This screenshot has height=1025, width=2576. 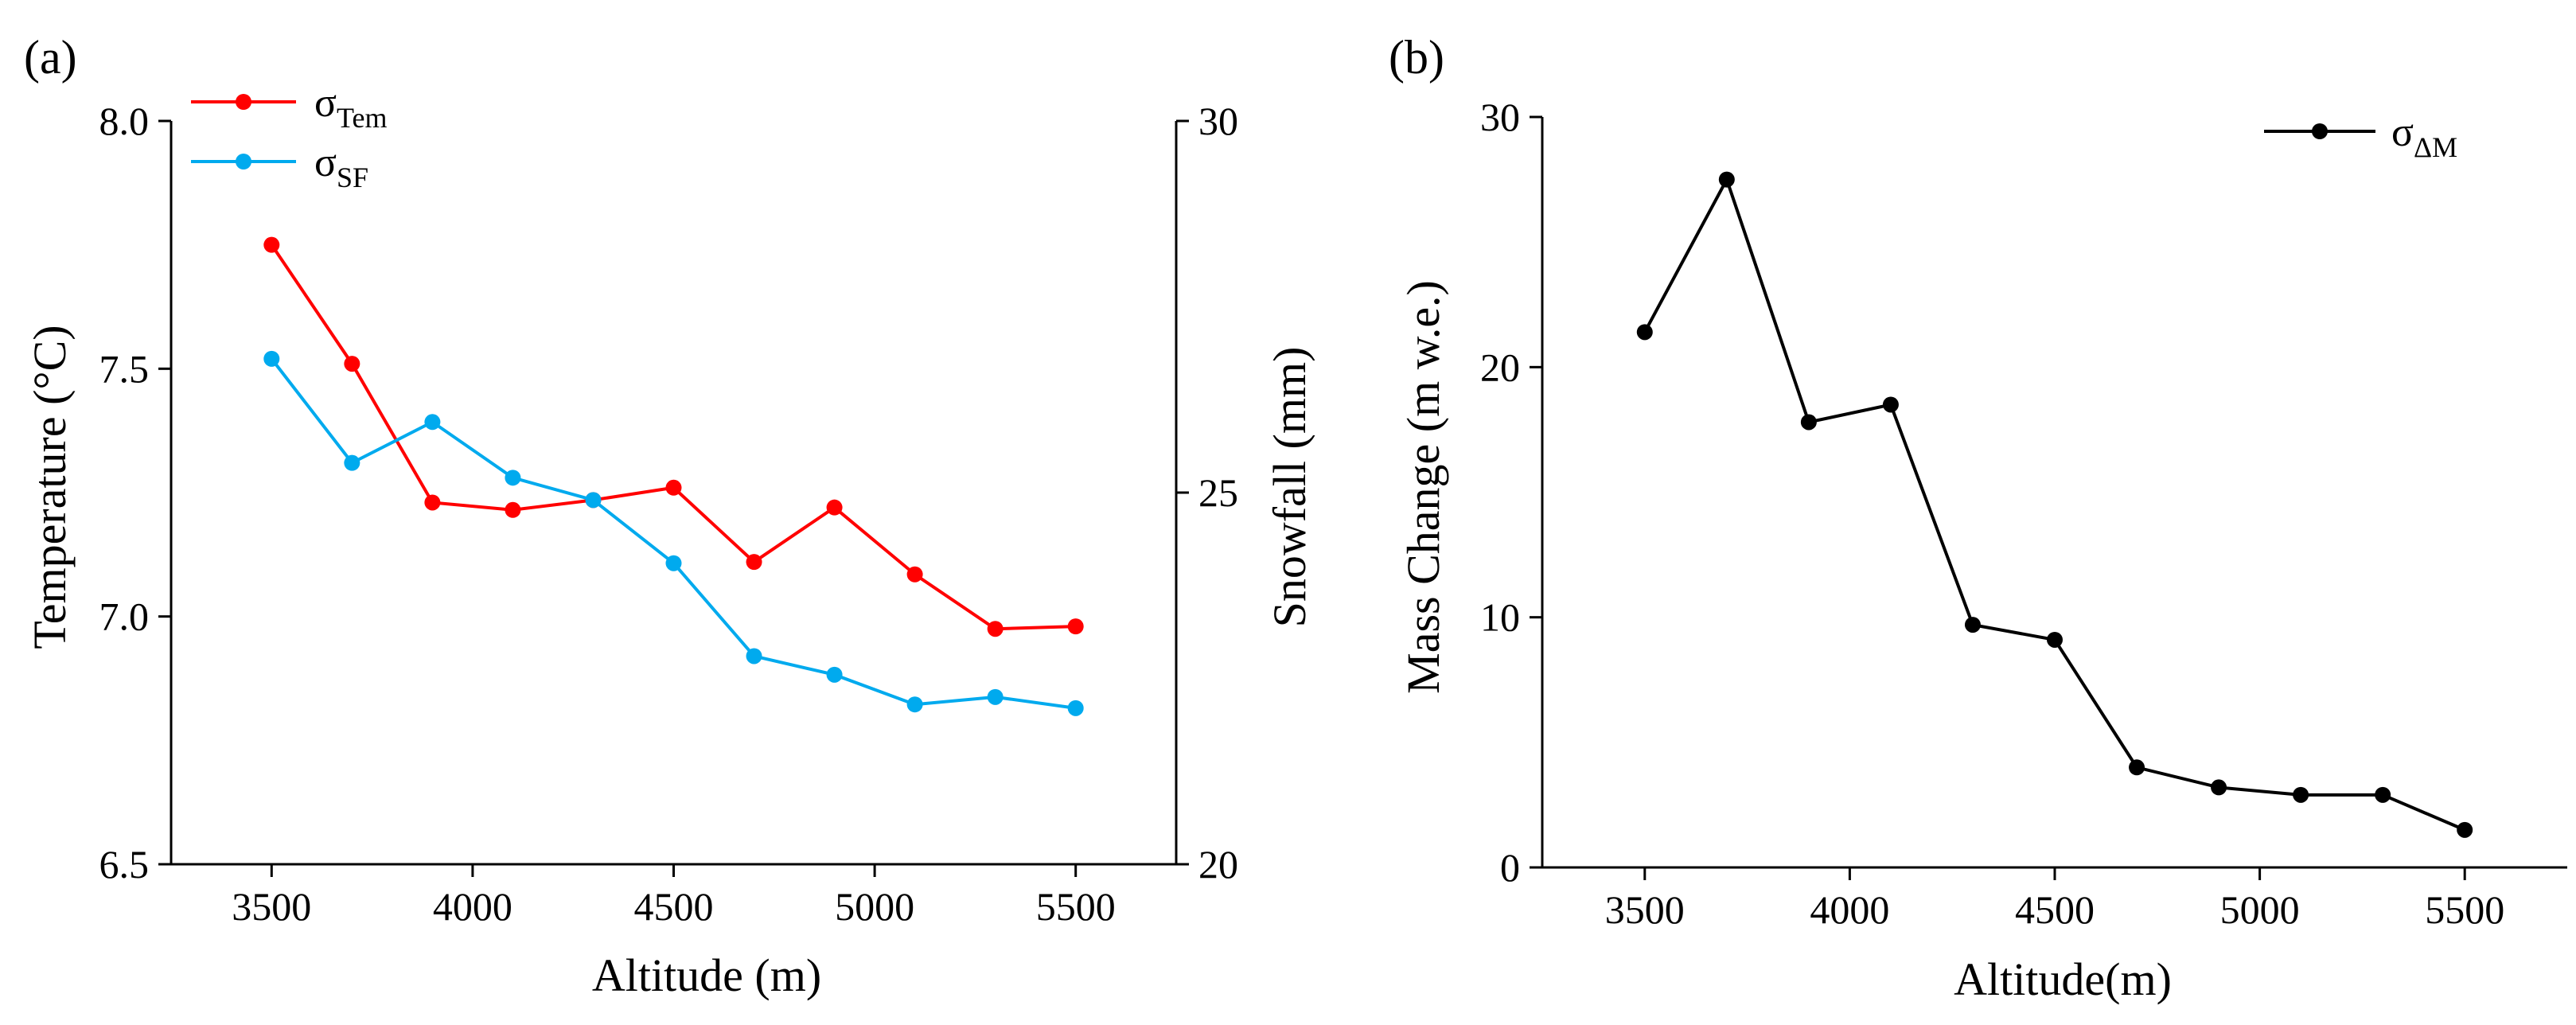 What do you see at coordinates (674, 906) in the screenshot?
I see `a-x-tick-label: 4500` at bounding box center [674, 906].